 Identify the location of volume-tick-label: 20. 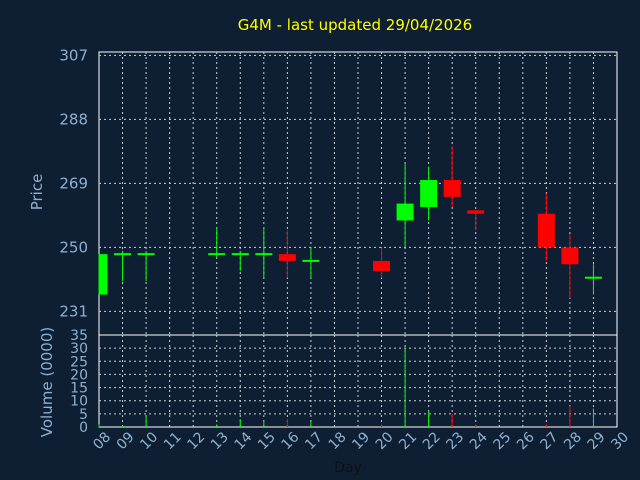
(79, 375).